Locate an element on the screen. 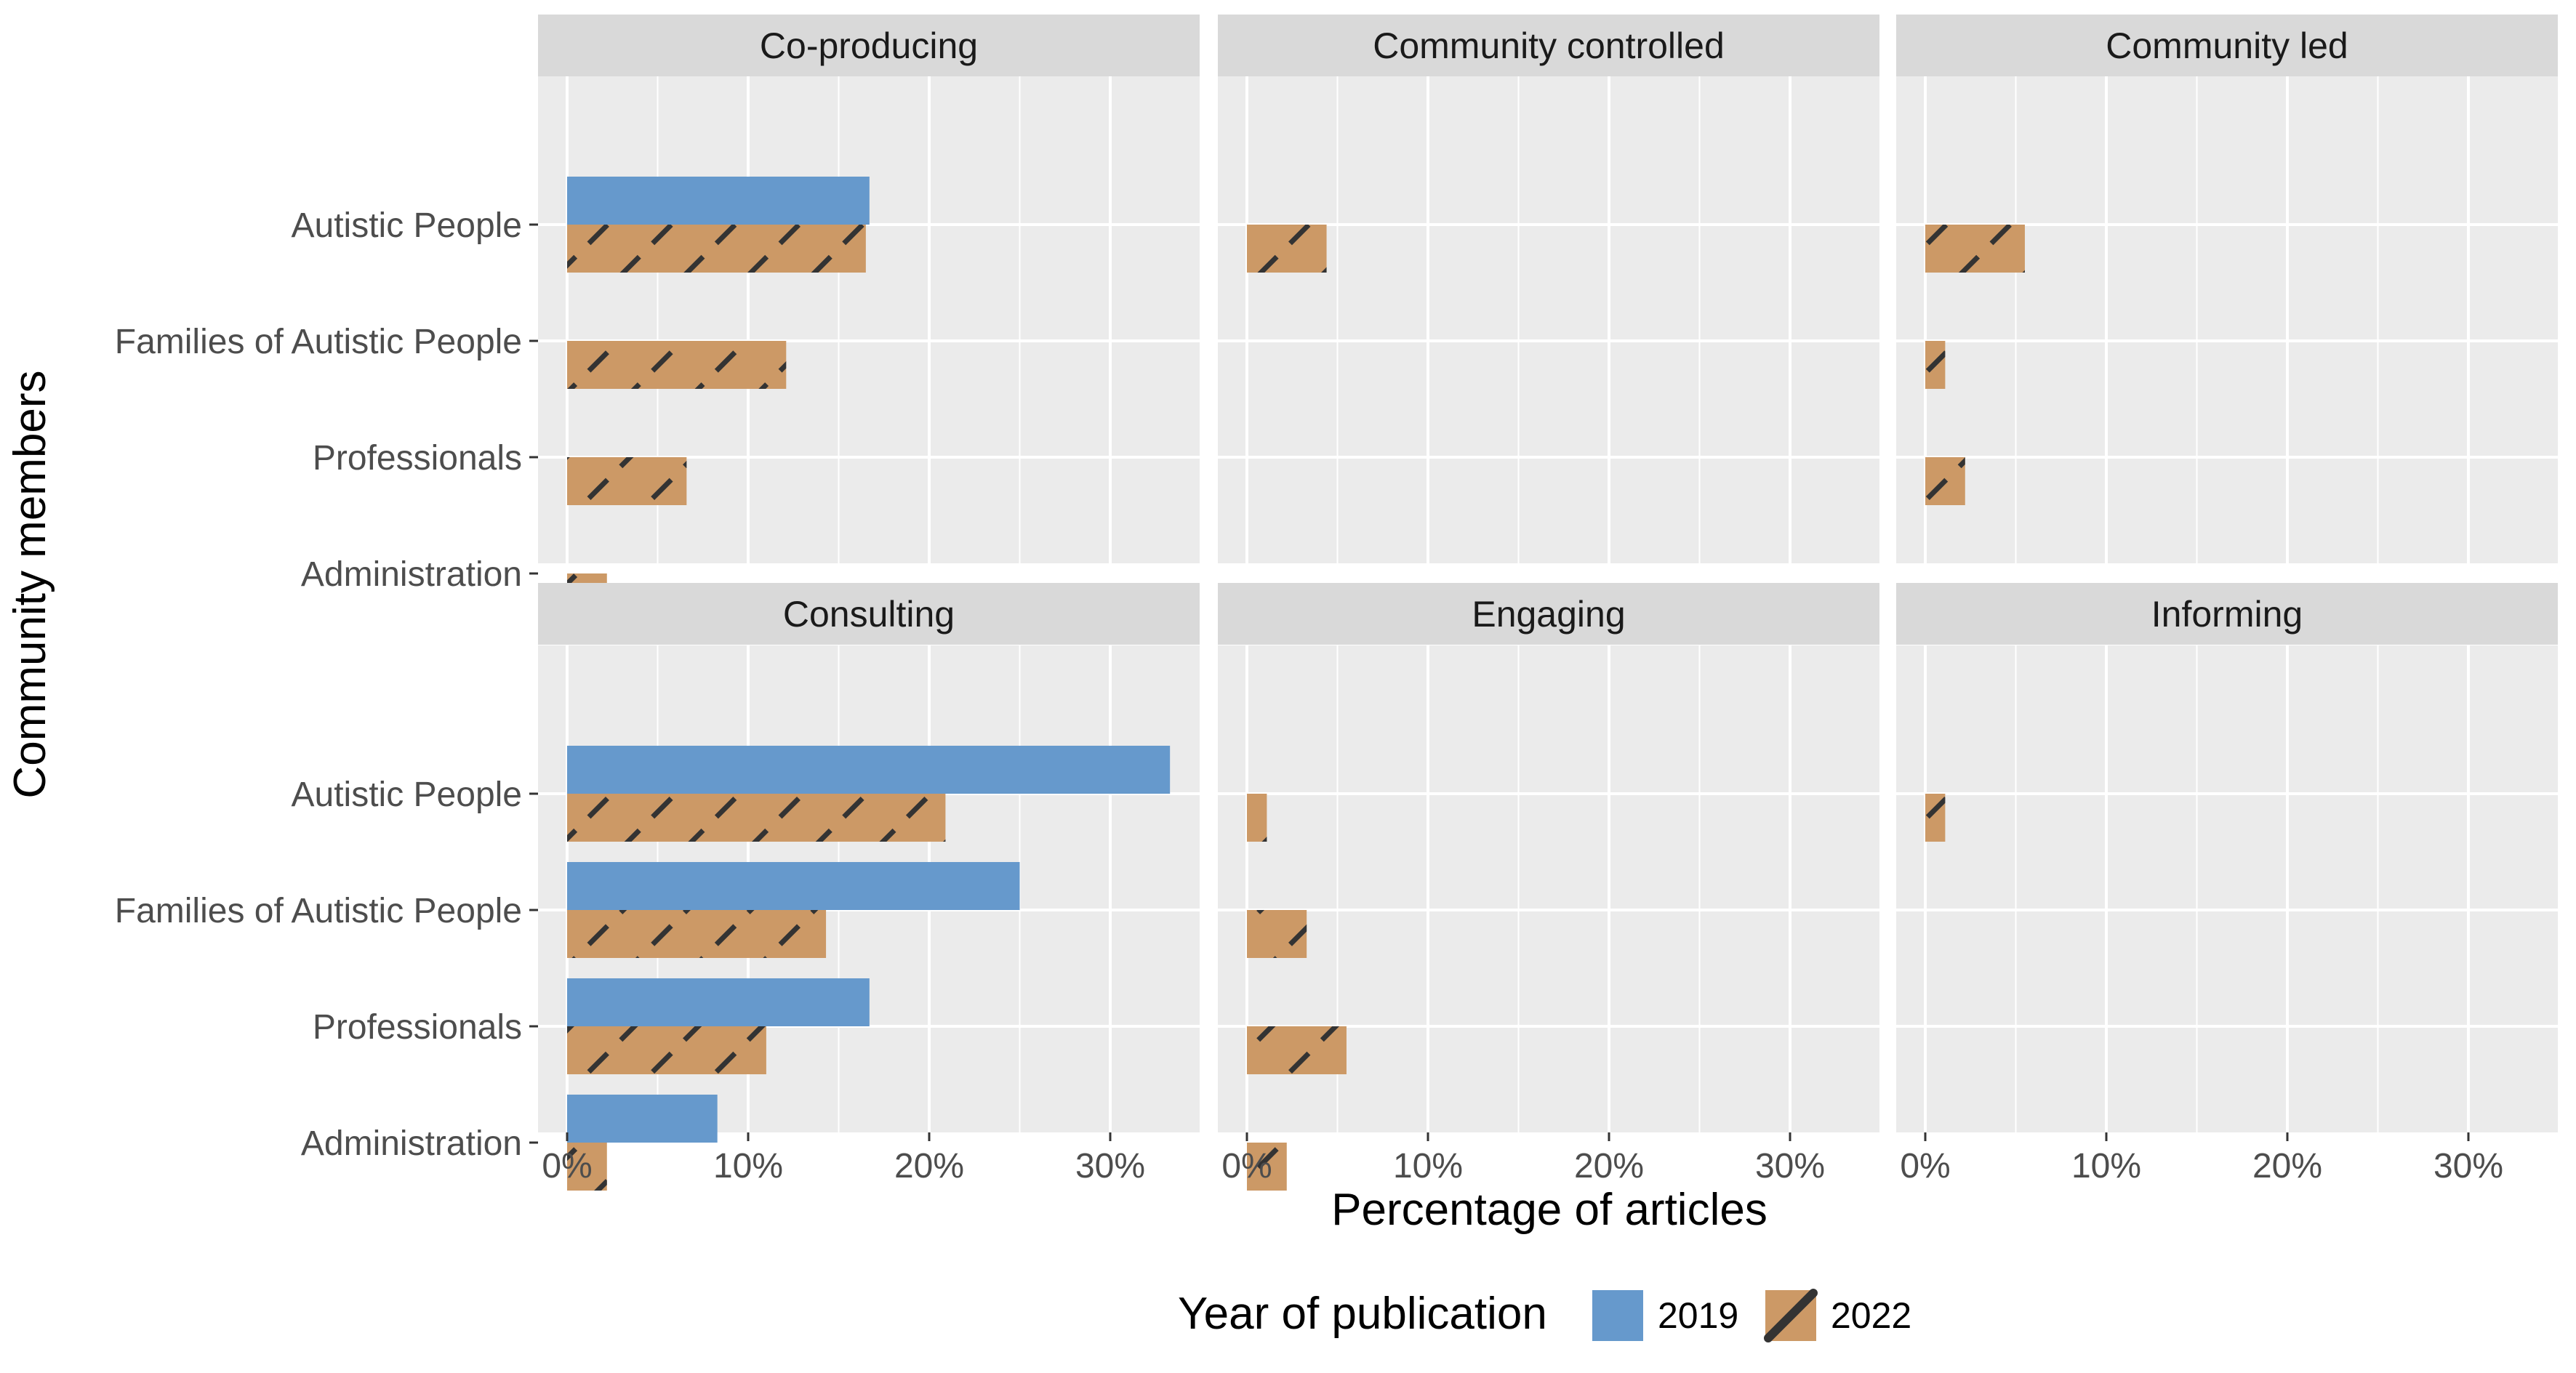 This screenshot has height=1373, width=2576. strip-label-co-producing: Co-producing is located at coordinates (869, 45).